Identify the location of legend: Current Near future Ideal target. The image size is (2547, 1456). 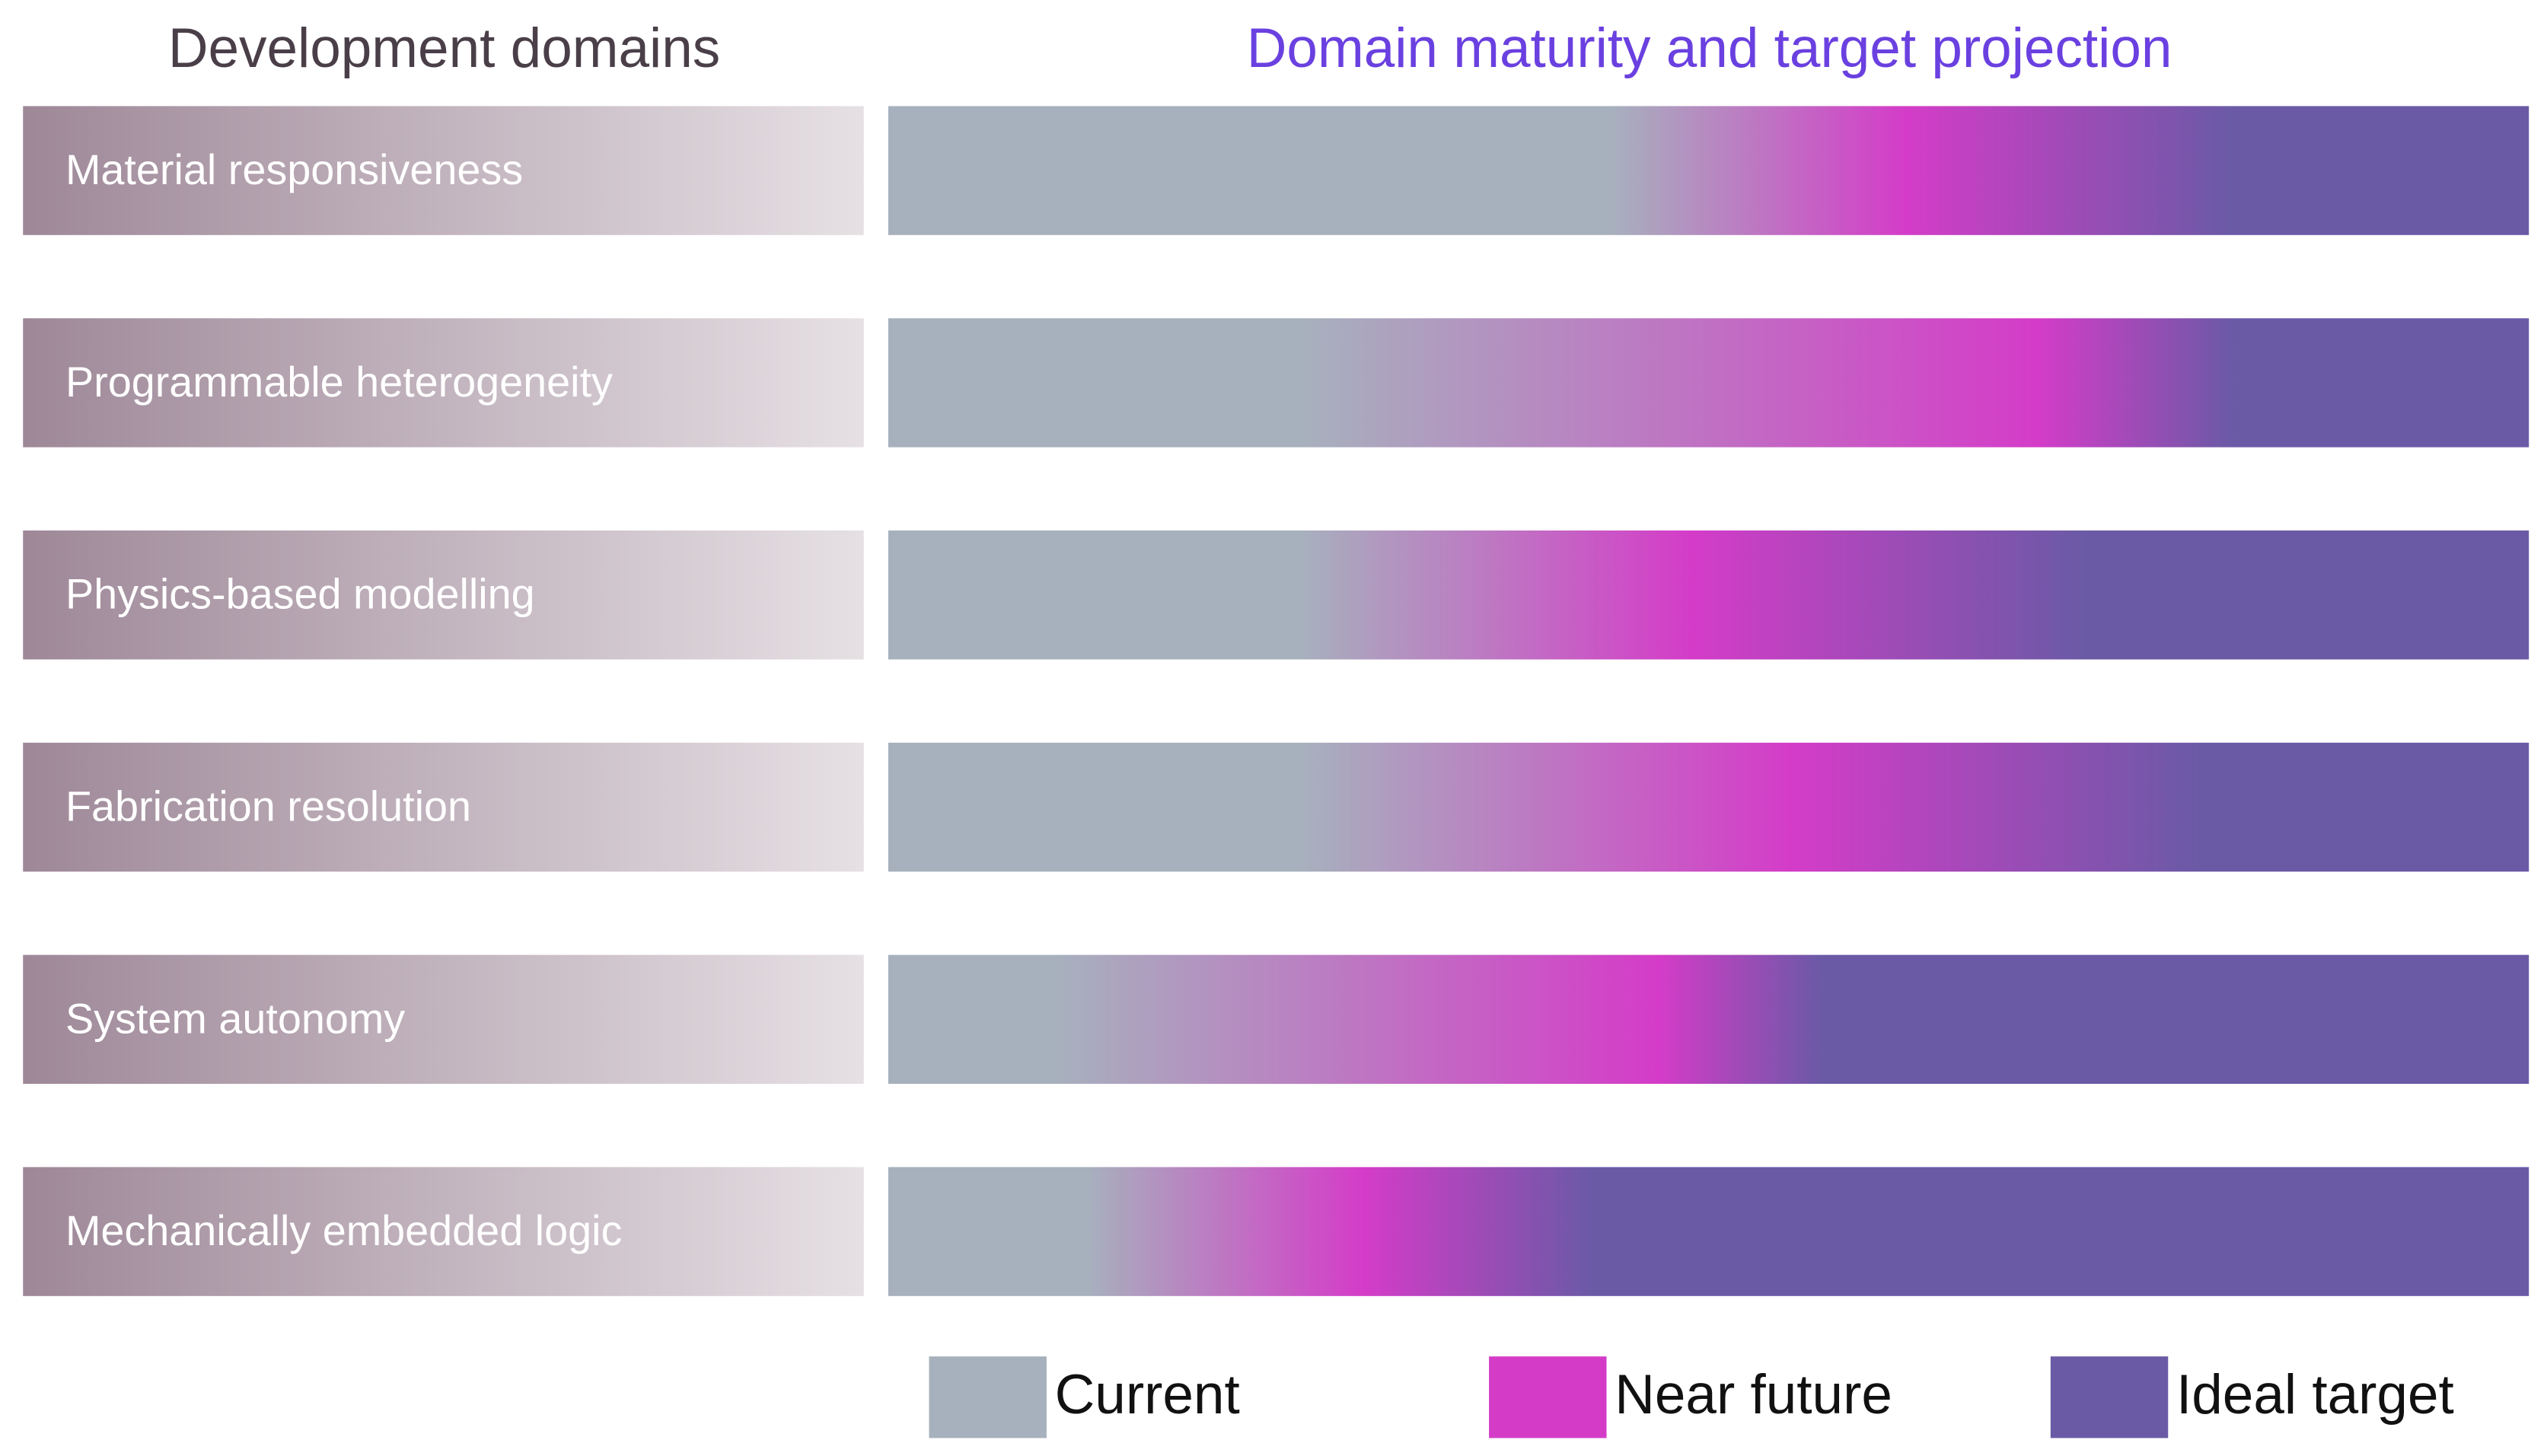
(1691, 1397).